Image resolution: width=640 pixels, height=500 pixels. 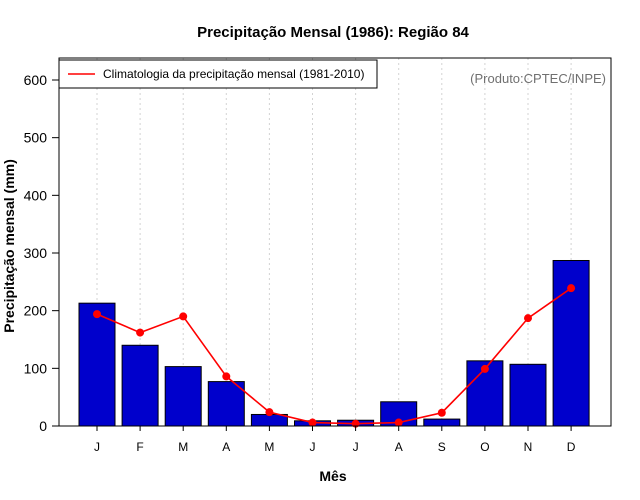 I want to click on x-tick-label: F, so click(x=139, y=447).